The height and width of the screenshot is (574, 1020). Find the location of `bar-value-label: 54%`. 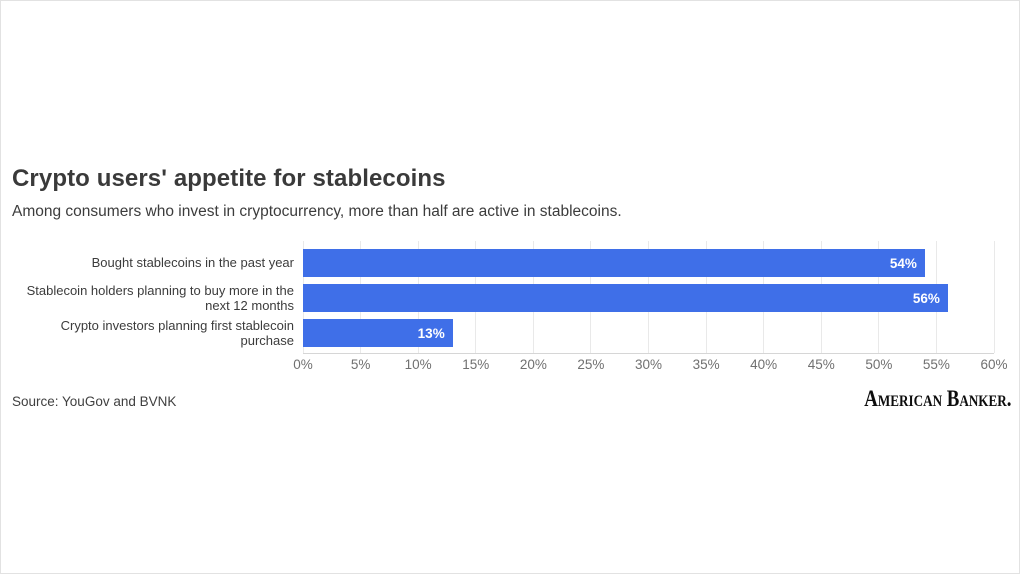

bar-value-label: 54% is located at coordinates (903, 263).